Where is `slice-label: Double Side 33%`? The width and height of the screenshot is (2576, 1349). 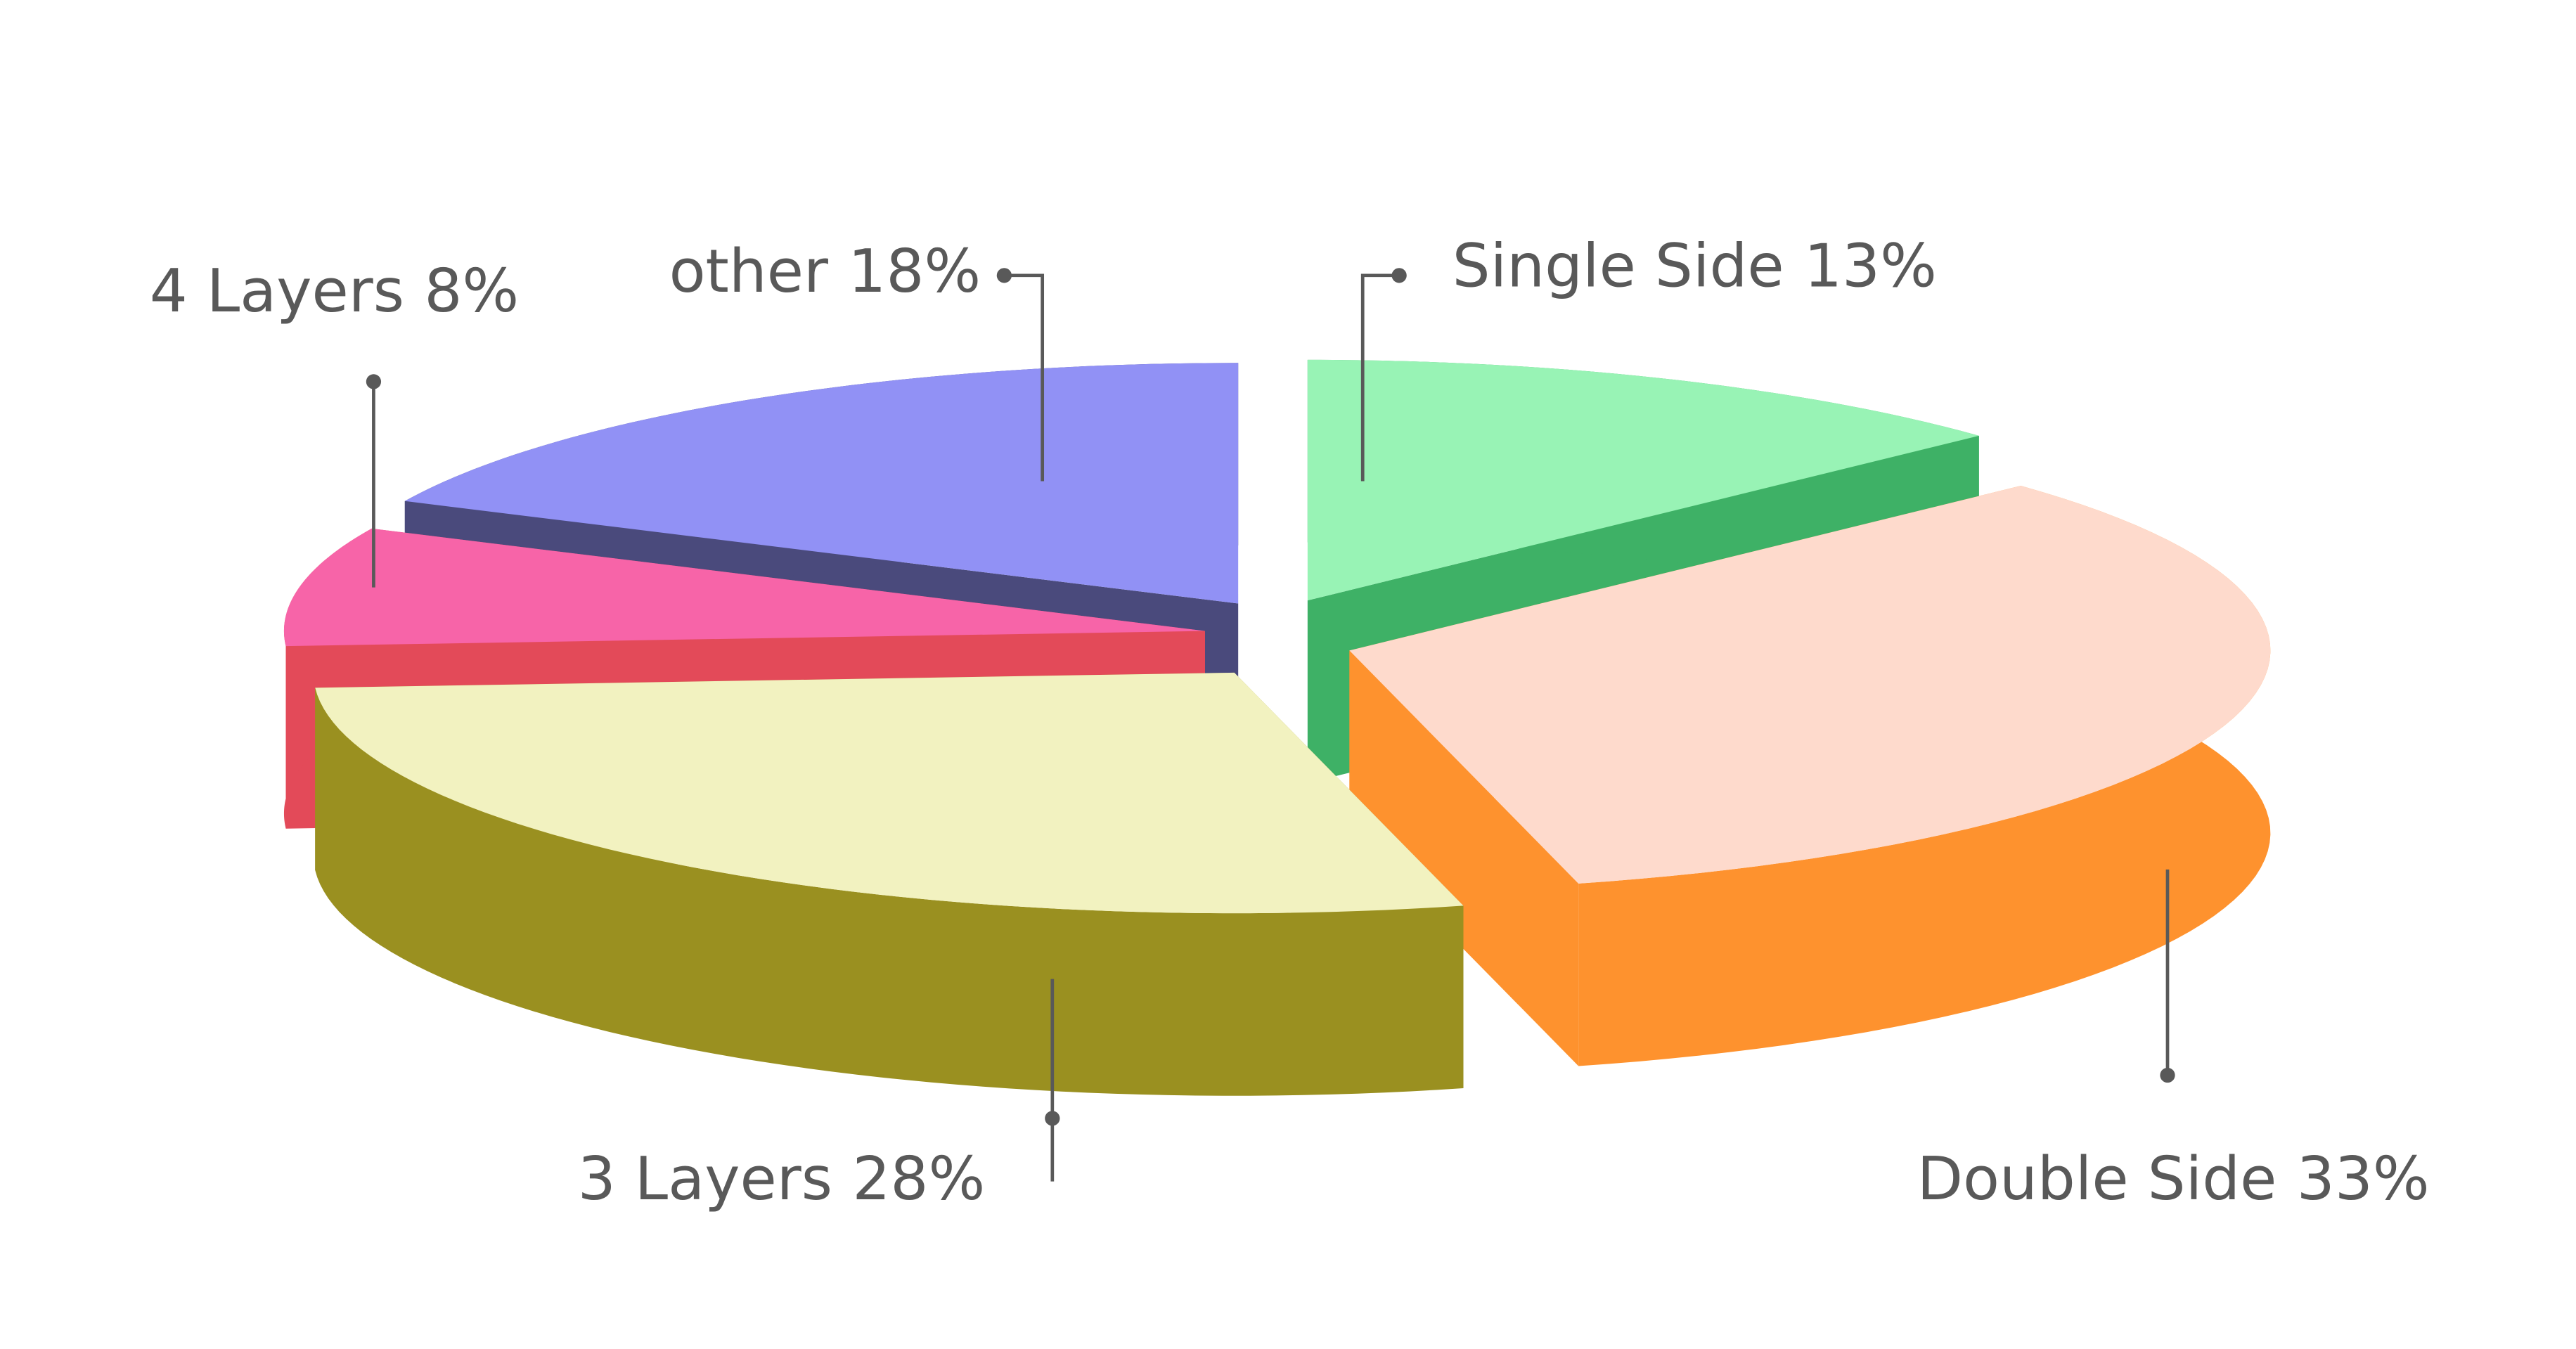
slice-label: Double Side 33% is located at coordinates (2173, 1179).